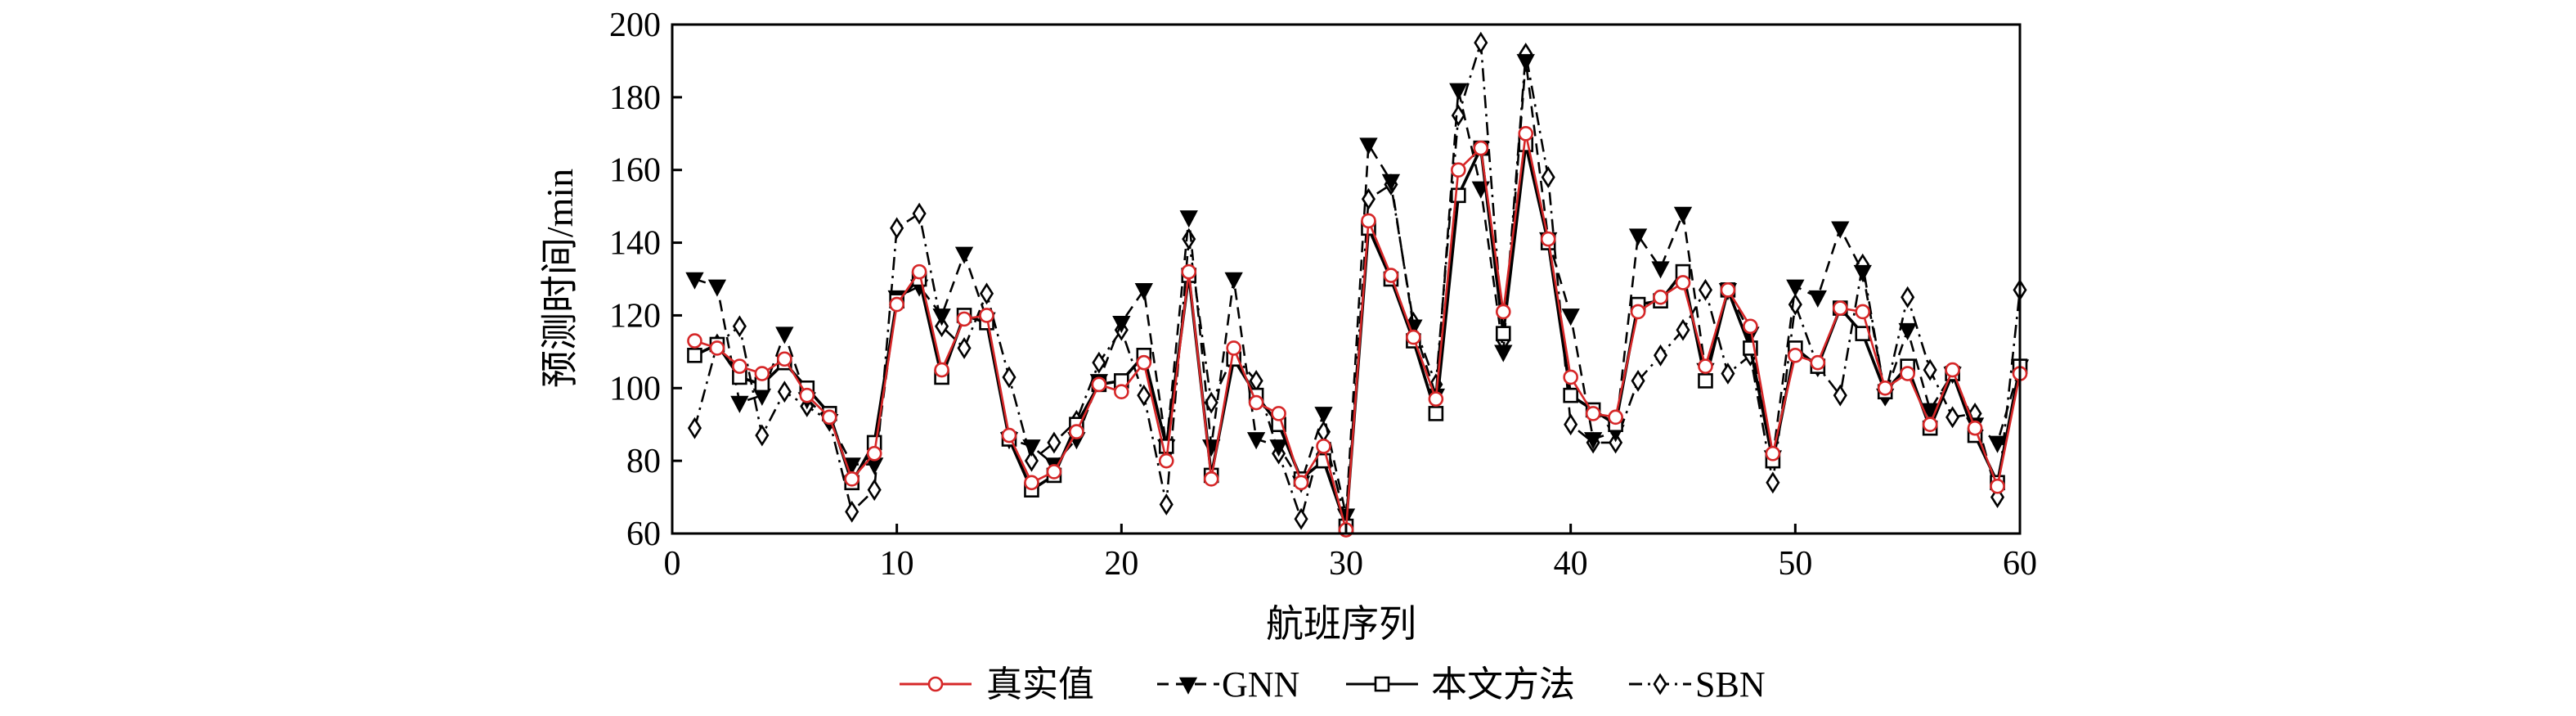 The width and height of the screenshot is (2576, 716). Describe the element at coordinates (1503, 684) in the screenshot. I see `legend-label: 本文方法` at that location.